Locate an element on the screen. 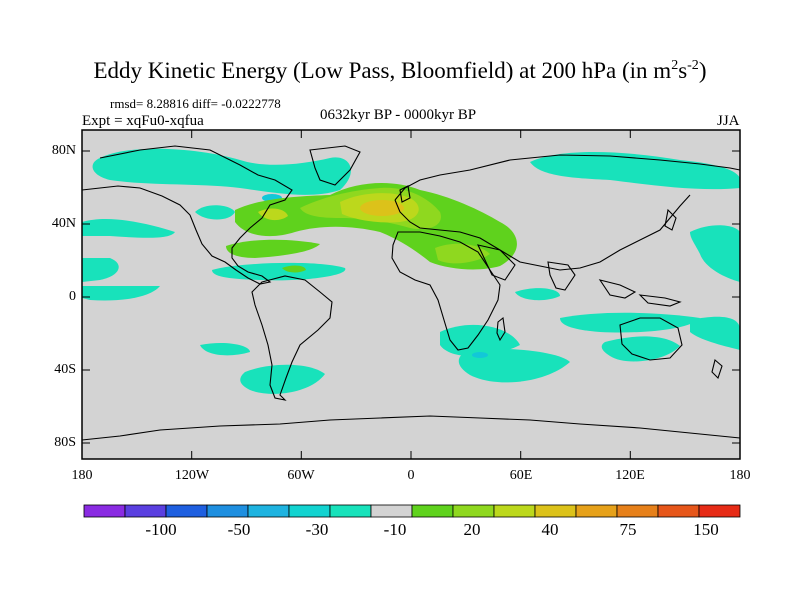 The width and height of the screenshot is (800, 600). x-tick-label: 0 is located at coordinates (411, 475).